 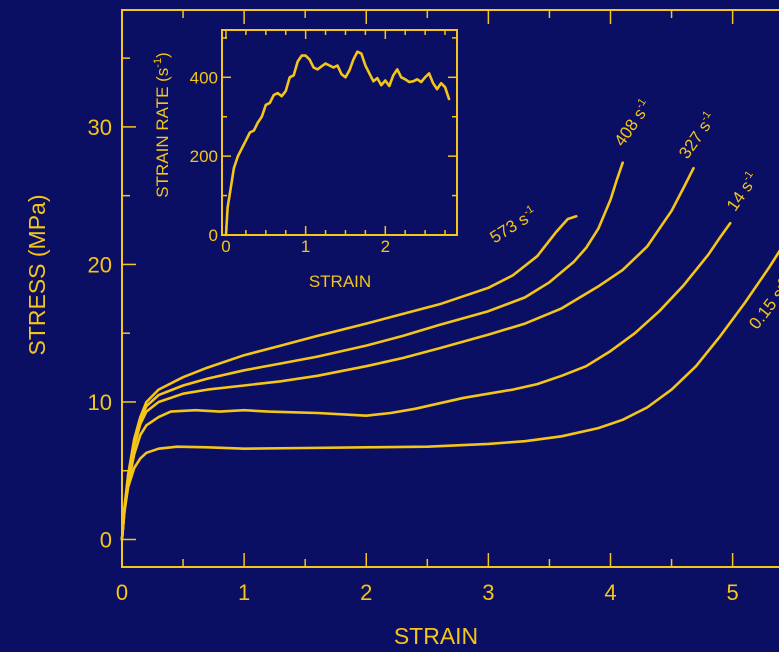 I want to click on inset-y-axis-label: STRAIN RATE (s-1), so click(x=162, y=124).